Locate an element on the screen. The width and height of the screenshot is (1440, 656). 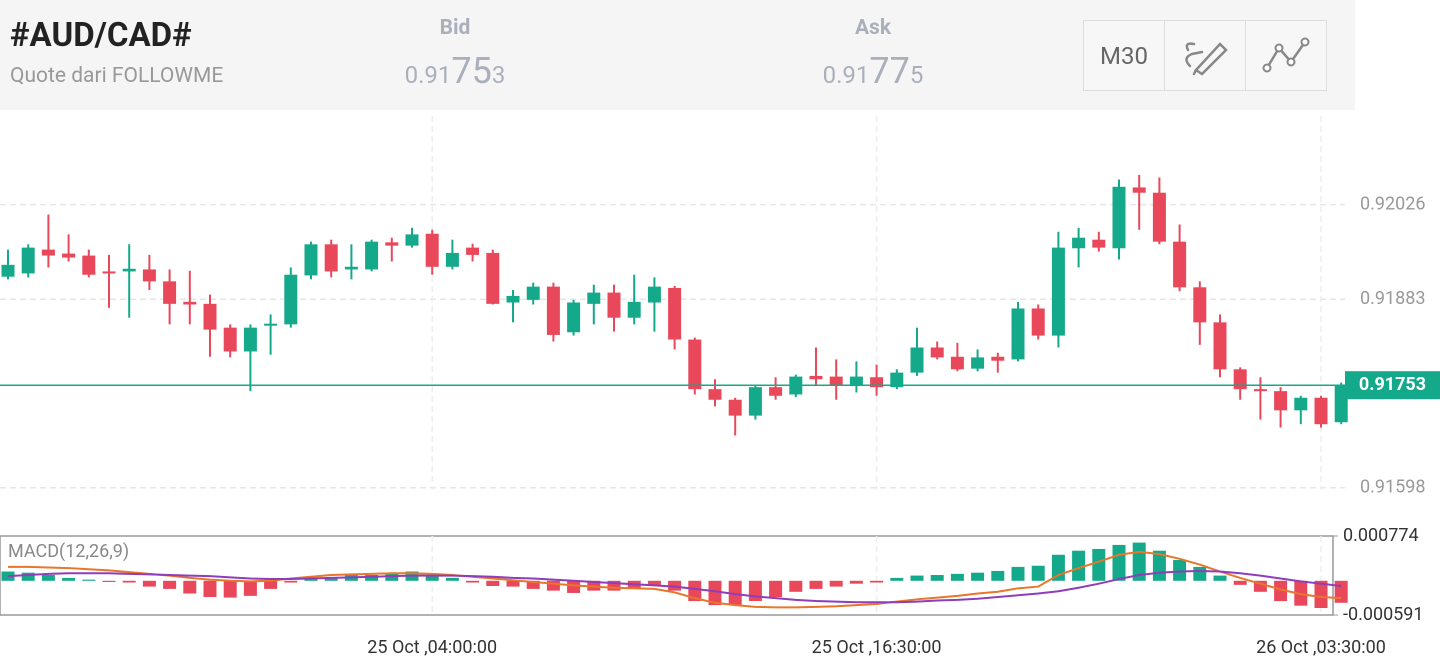
draw-button is located at coordinates (1205, 55).